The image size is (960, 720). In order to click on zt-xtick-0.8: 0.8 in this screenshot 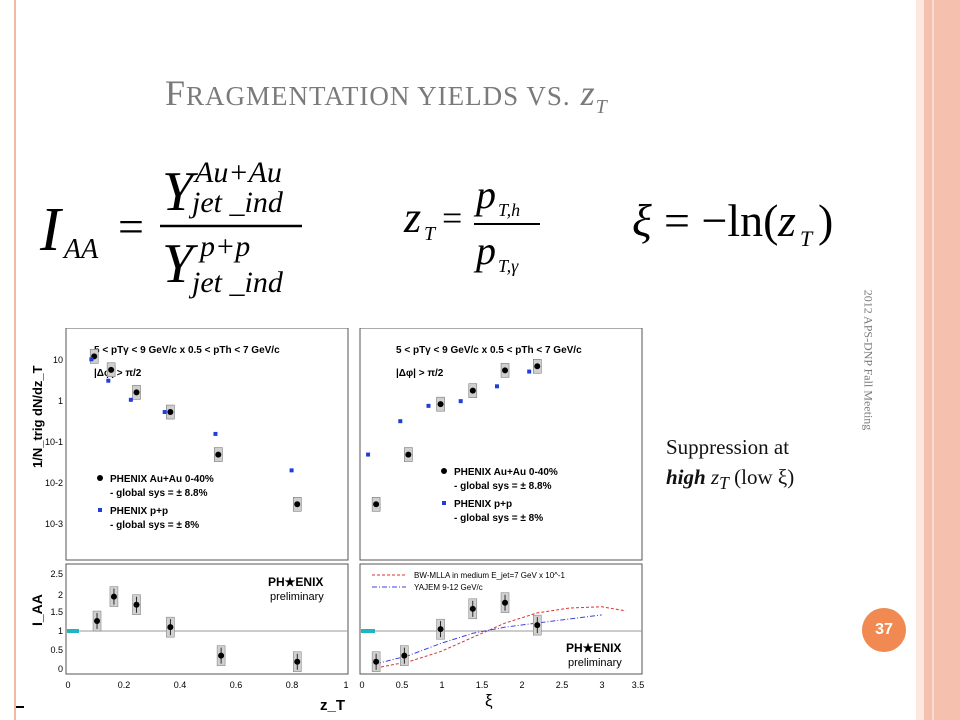, I will do `click(292, 685)`.